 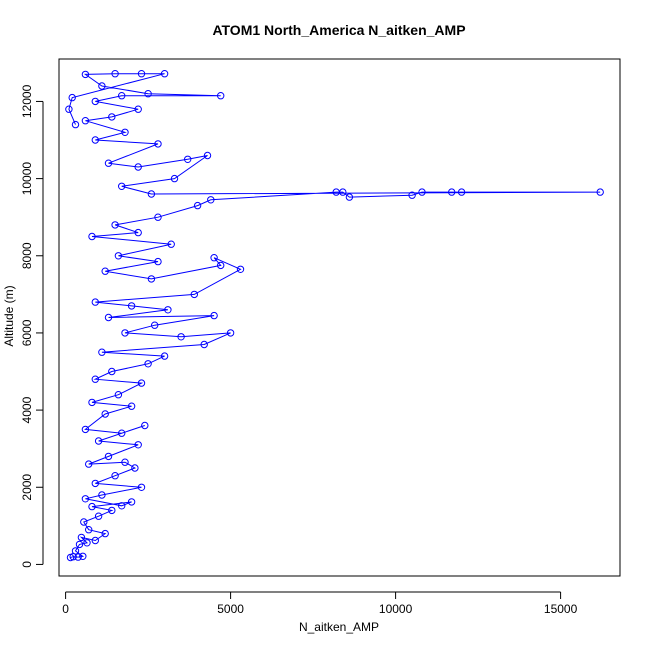 What do you see at coordinates (320, 603) in the screenshot?
I see `x-axis: 0 5000 10000 15000` at bounding box center [320, 603].